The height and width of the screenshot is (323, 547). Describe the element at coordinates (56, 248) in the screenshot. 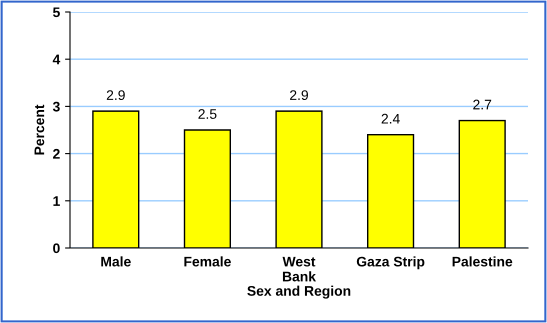

I see `y-tick-label: 0` at that location.